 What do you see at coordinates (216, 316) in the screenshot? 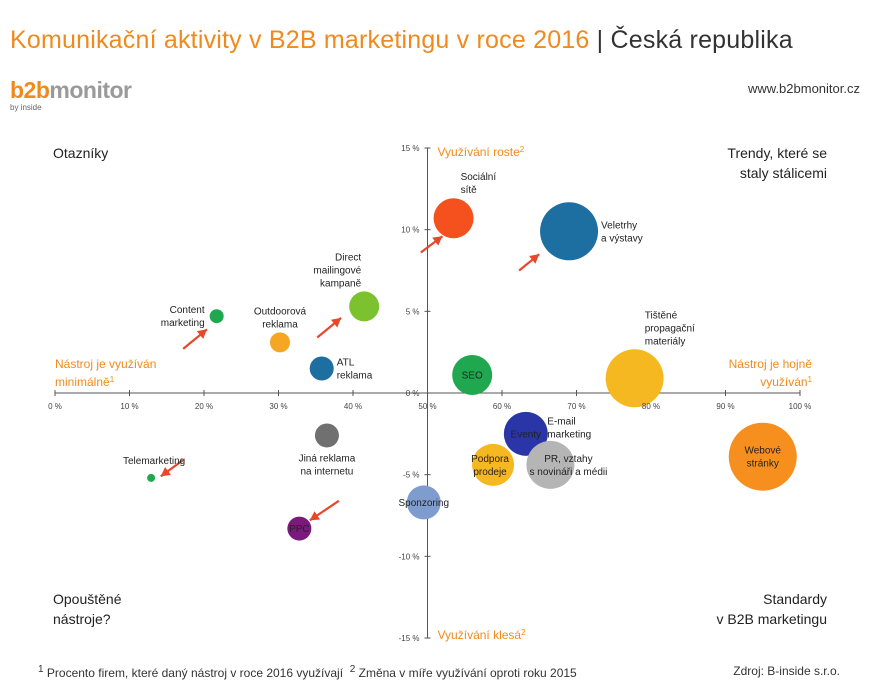
I see `bubble-content-marketing` at bounding box center [216, 316].